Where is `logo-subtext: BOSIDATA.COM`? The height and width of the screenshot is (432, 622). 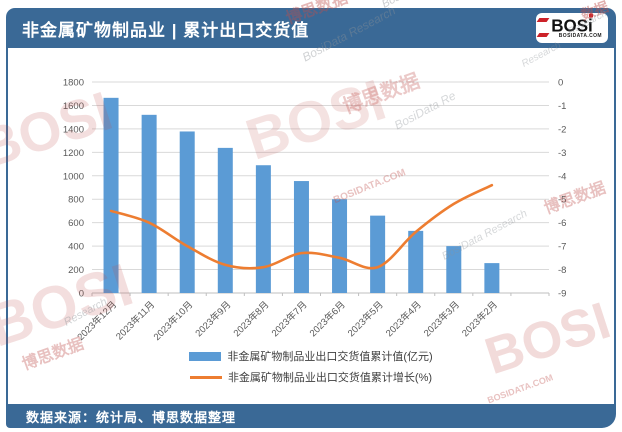
logo-subtext: BOSIDATA.COM is located at coordinates (580, 35).